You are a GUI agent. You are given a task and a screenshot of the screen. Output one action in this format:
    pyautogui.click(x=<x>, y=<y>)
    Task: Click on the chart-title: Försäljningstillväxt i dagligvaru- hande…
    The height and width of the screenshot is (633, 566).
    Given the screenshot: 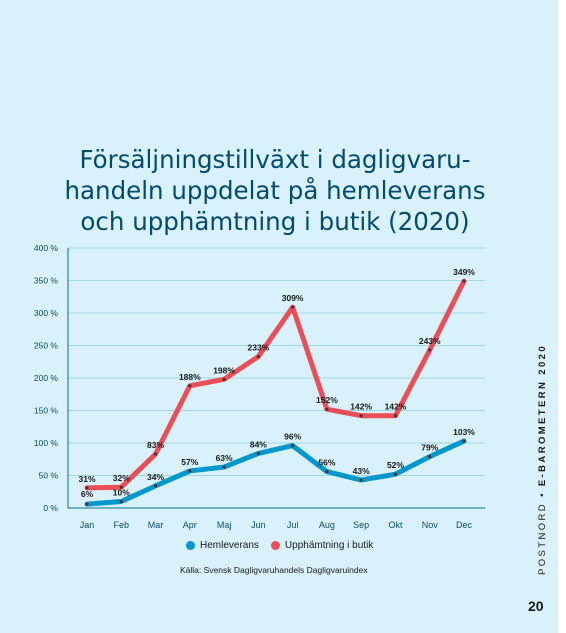 What is the action you would take?
    pyautogui.click(x=275, y=190)
    